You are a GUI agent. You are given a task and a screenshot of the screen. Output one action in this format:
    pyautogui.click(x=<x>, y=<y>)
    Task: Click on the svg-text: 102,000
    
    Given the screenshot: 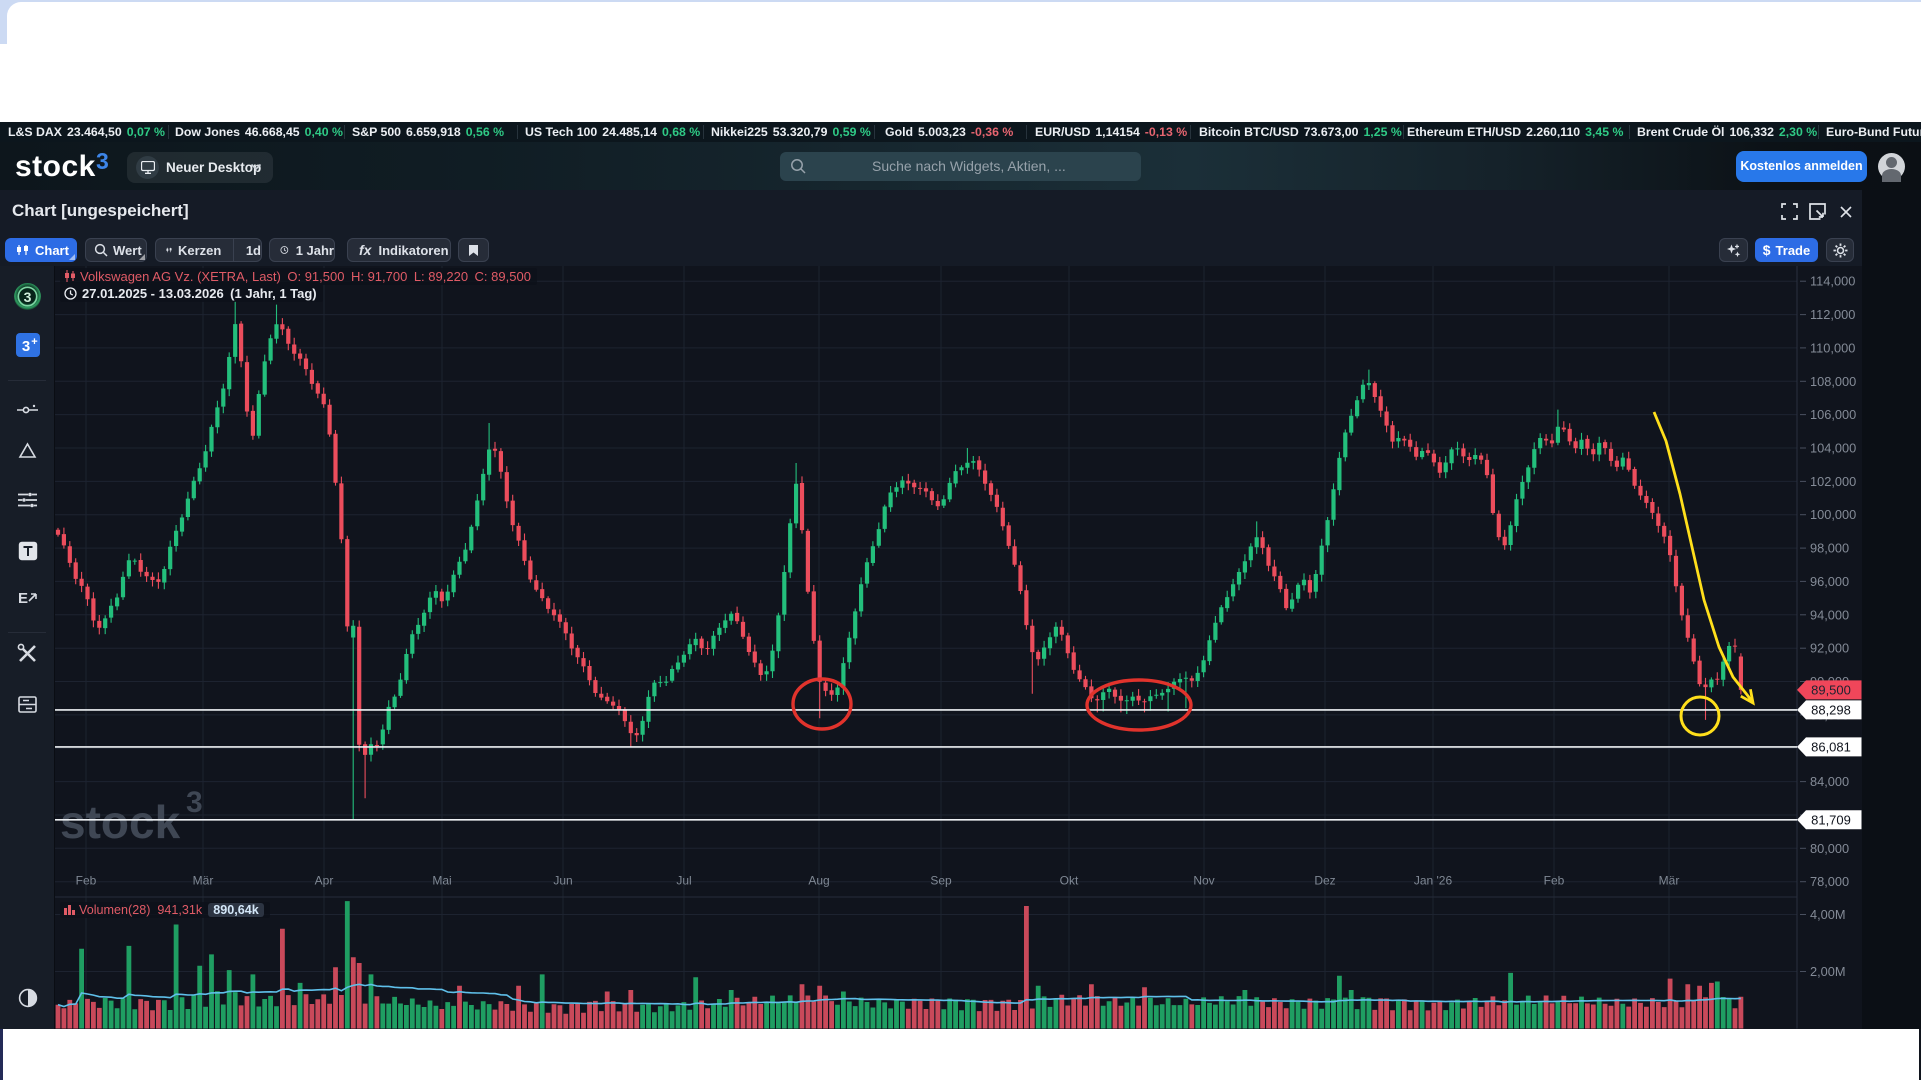 What is the action you would take?
    pyautogui.click(x=1833, y=481)
    